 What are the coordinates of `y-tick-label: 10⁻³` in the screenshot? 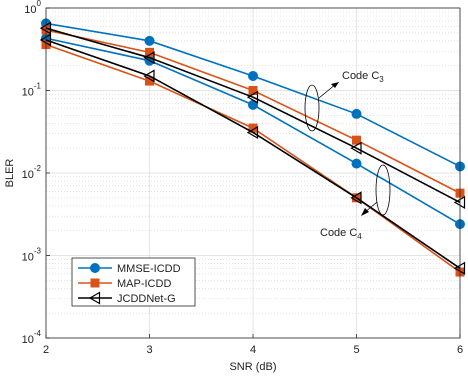 It's located at (32, 255).